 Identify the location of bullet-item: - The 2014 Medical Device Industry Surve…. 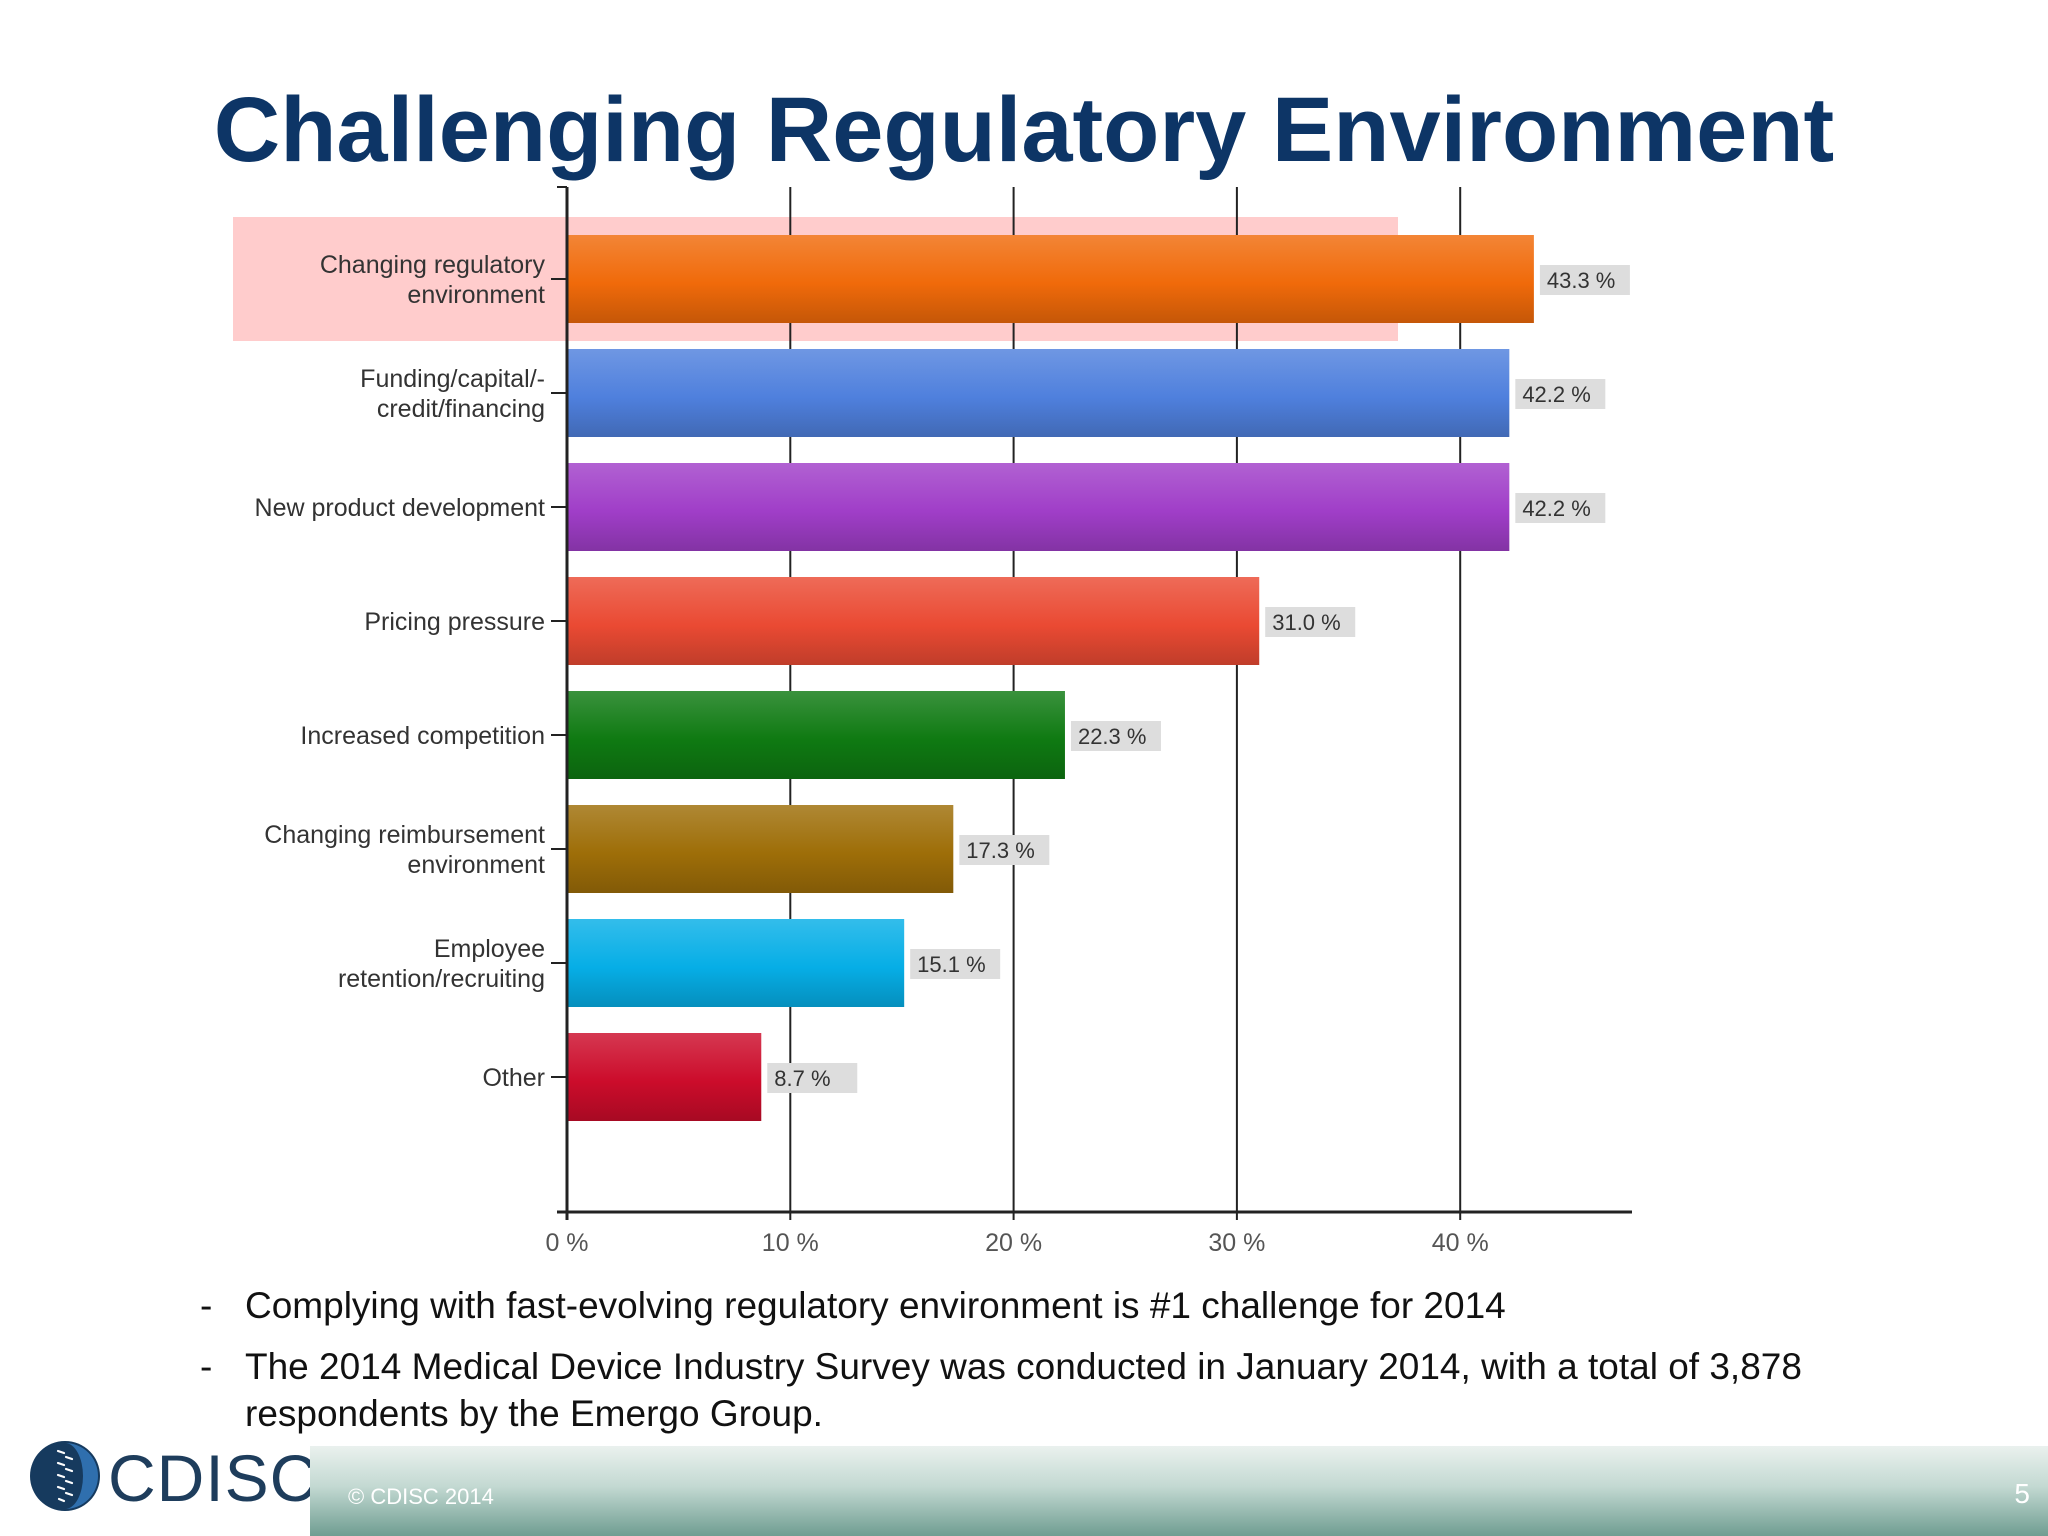
(1020, 1390).